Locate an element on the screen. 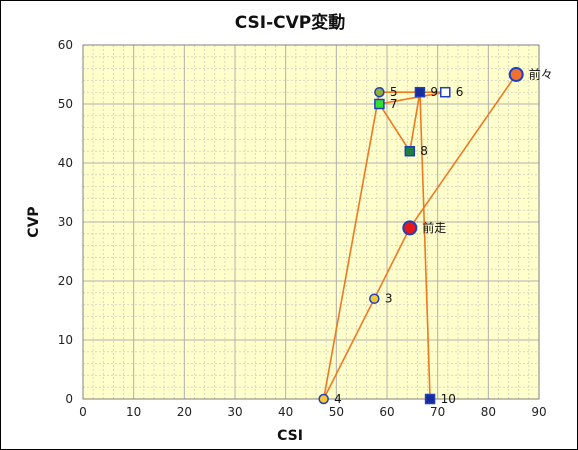 The height and width of the screenshot is (450, 578). x-tick-label: 30 is located at coordinates (234, 412).